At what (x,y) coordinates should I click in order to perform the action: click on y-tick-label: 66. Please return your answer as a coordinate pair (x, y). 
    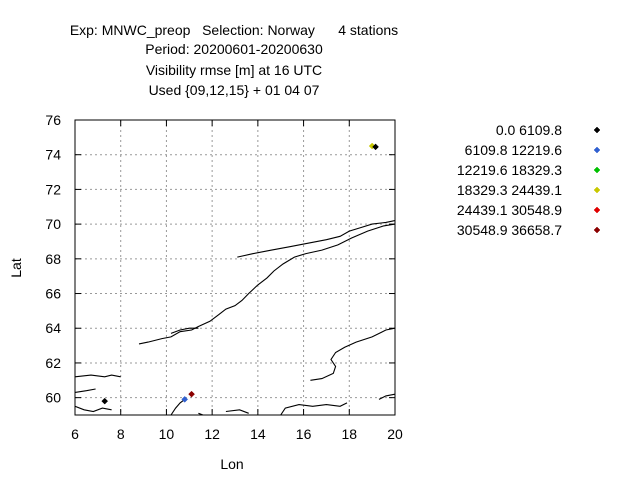
    Looking at the image, I should click on (53, 294).